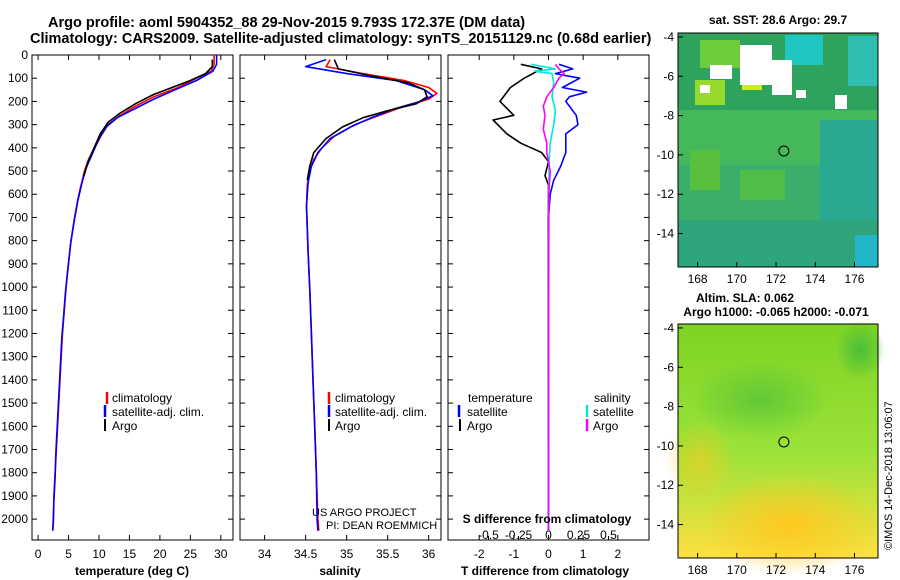 This screenshot has width=900, height=580. I want to click on imos-credit: ©IMOS 14-Dec-2018 13:06:07, so click(889, 475).